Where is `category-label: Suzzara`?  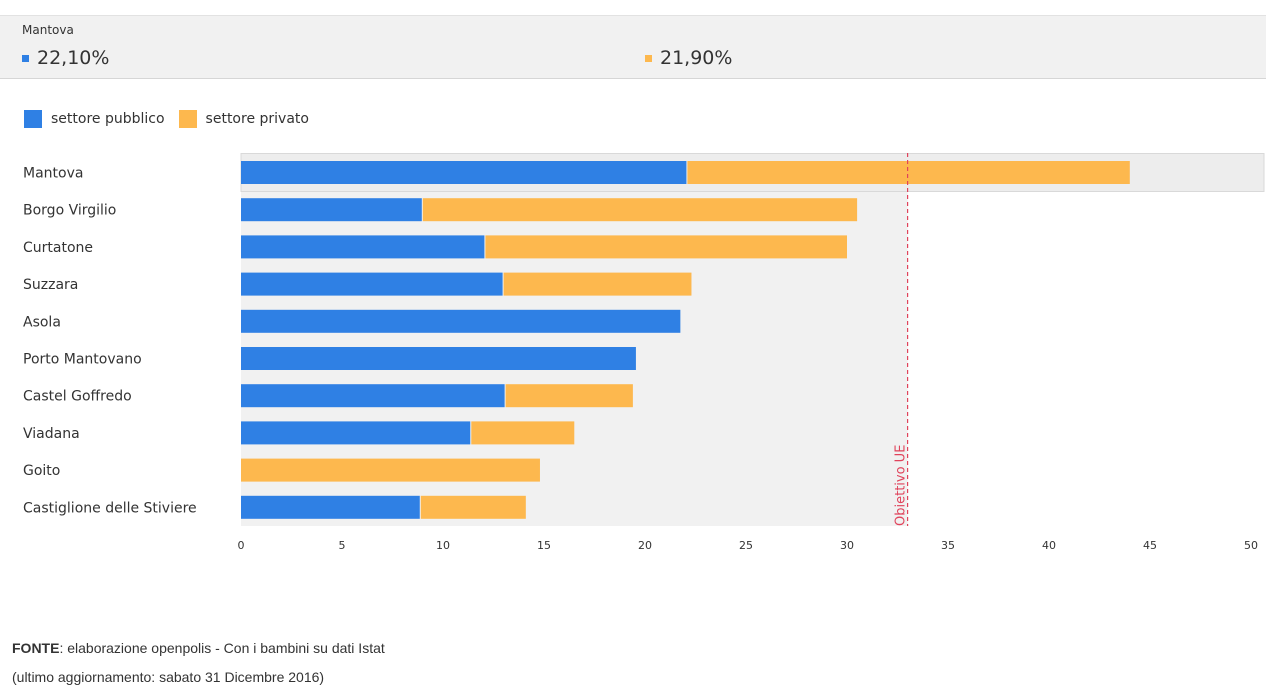 category-label: Suzzara is located at coordinates (50, 285).